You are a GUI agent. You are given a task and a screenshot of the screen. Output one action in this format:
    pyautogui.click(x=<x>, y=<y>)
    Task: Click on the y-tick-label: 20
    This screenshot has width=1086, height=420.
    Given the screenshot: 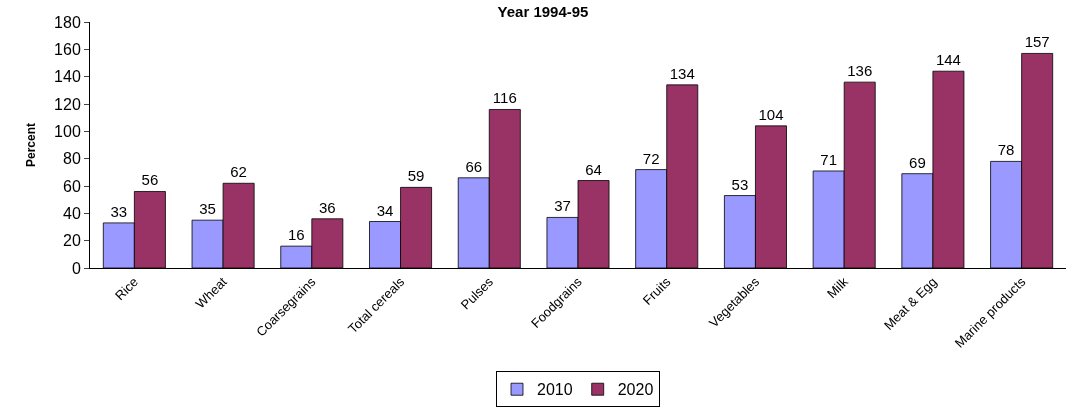 What is the action you would take?
    pyautogui.click(x=72, y=241)
    